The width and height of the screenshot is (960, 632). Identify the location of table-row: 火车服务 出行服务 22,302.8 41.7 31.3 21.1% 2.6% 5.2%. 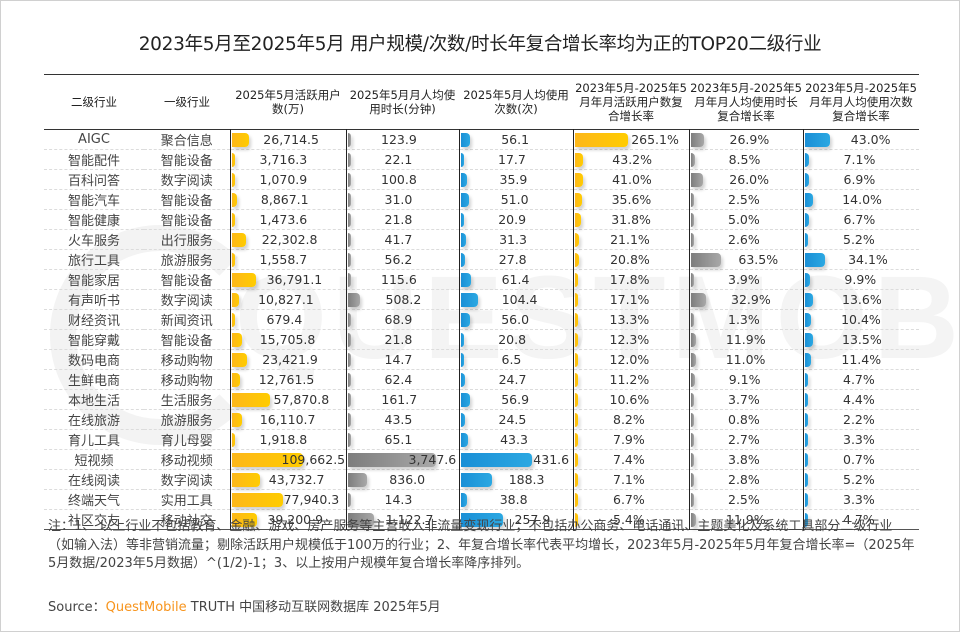
(481, 239).